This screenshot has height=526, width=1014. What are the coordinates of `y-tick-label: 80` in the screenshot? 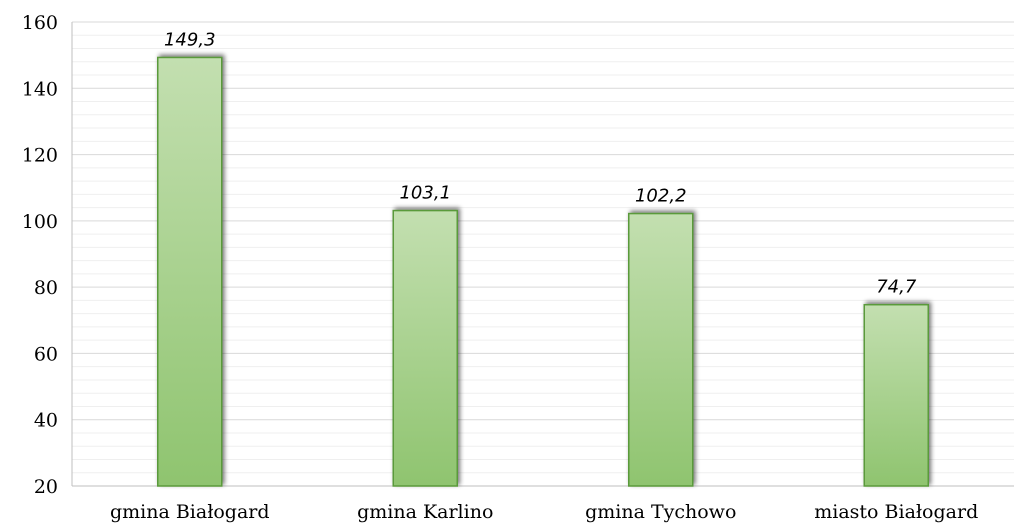 It's located at (46, 288).